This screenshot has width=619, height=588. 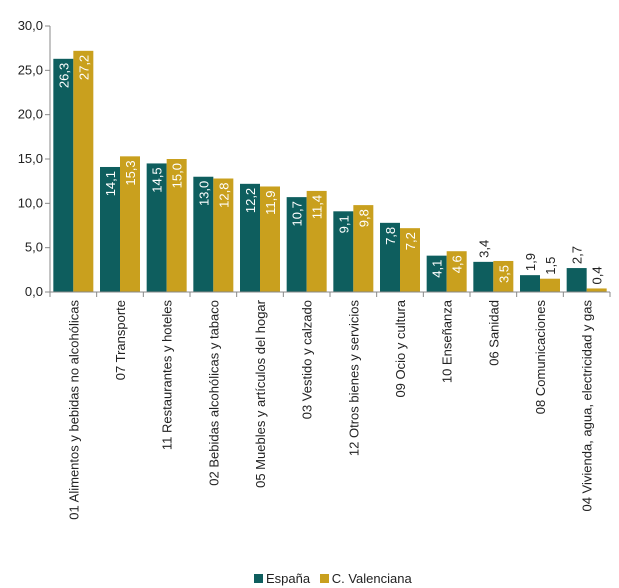 I want to click on x-tick-label: 01 Alimentos y bebidas no alcohólicas, so click(x=73, y=410).